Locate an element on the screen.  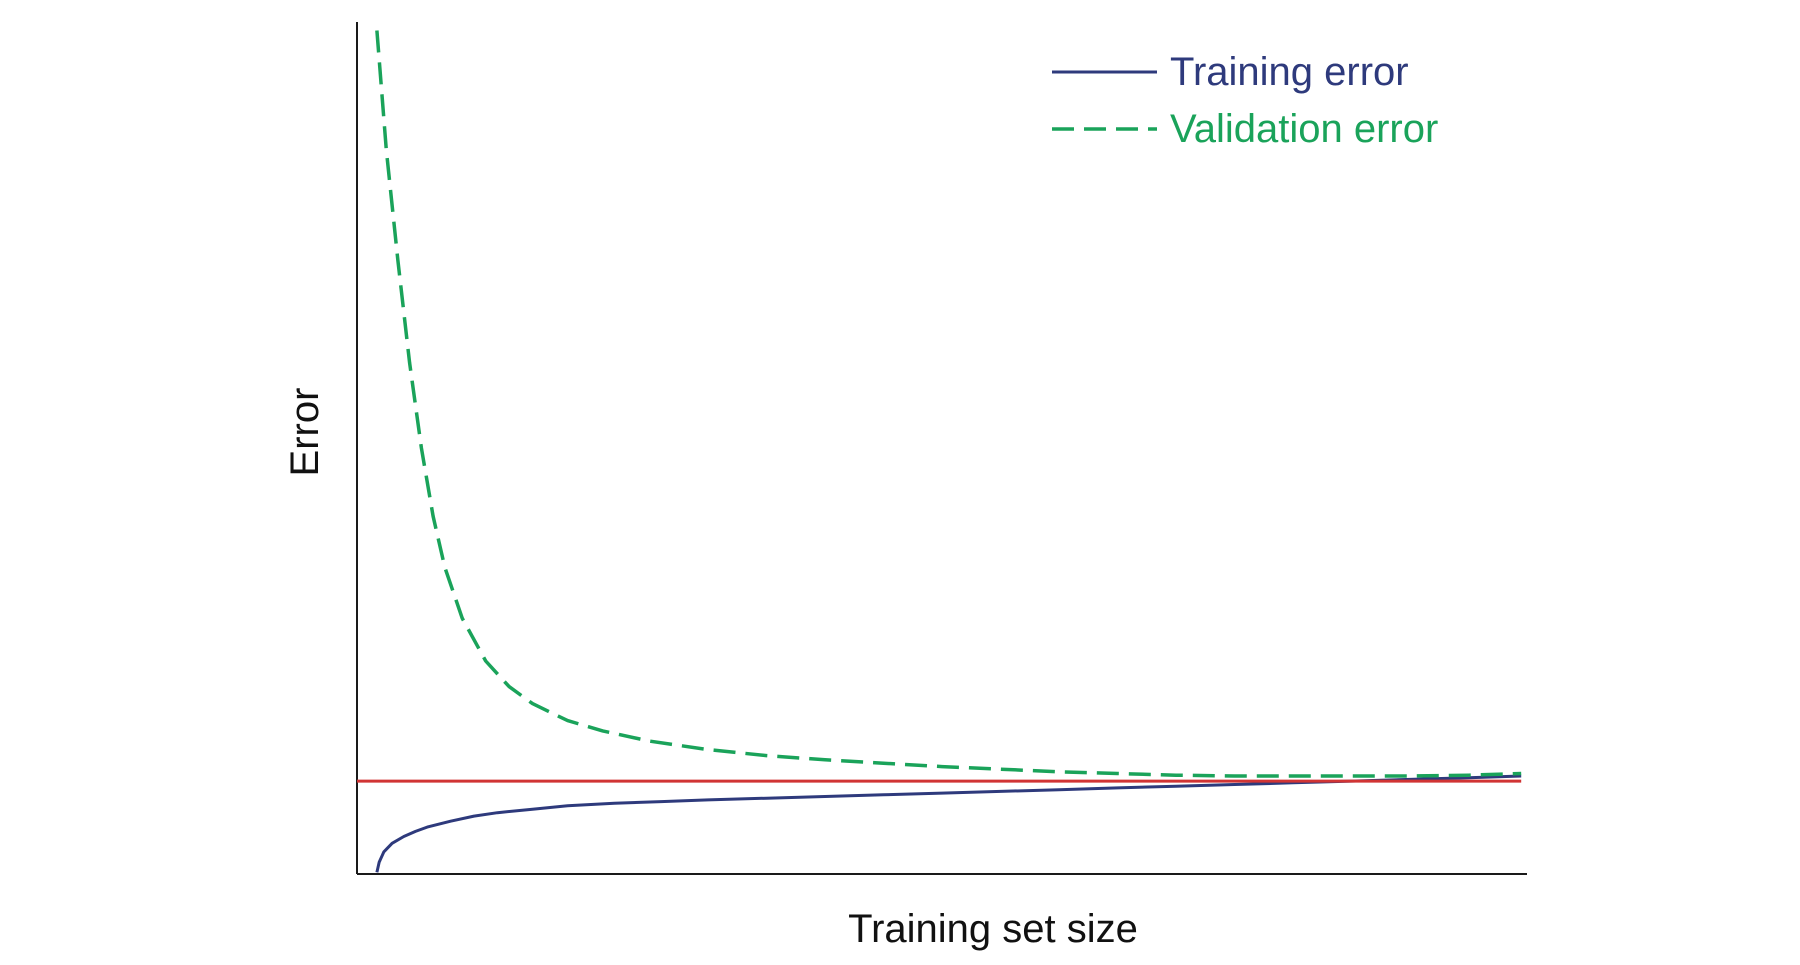
legend: Training error Validation error is located at coordinates (1245, 100).